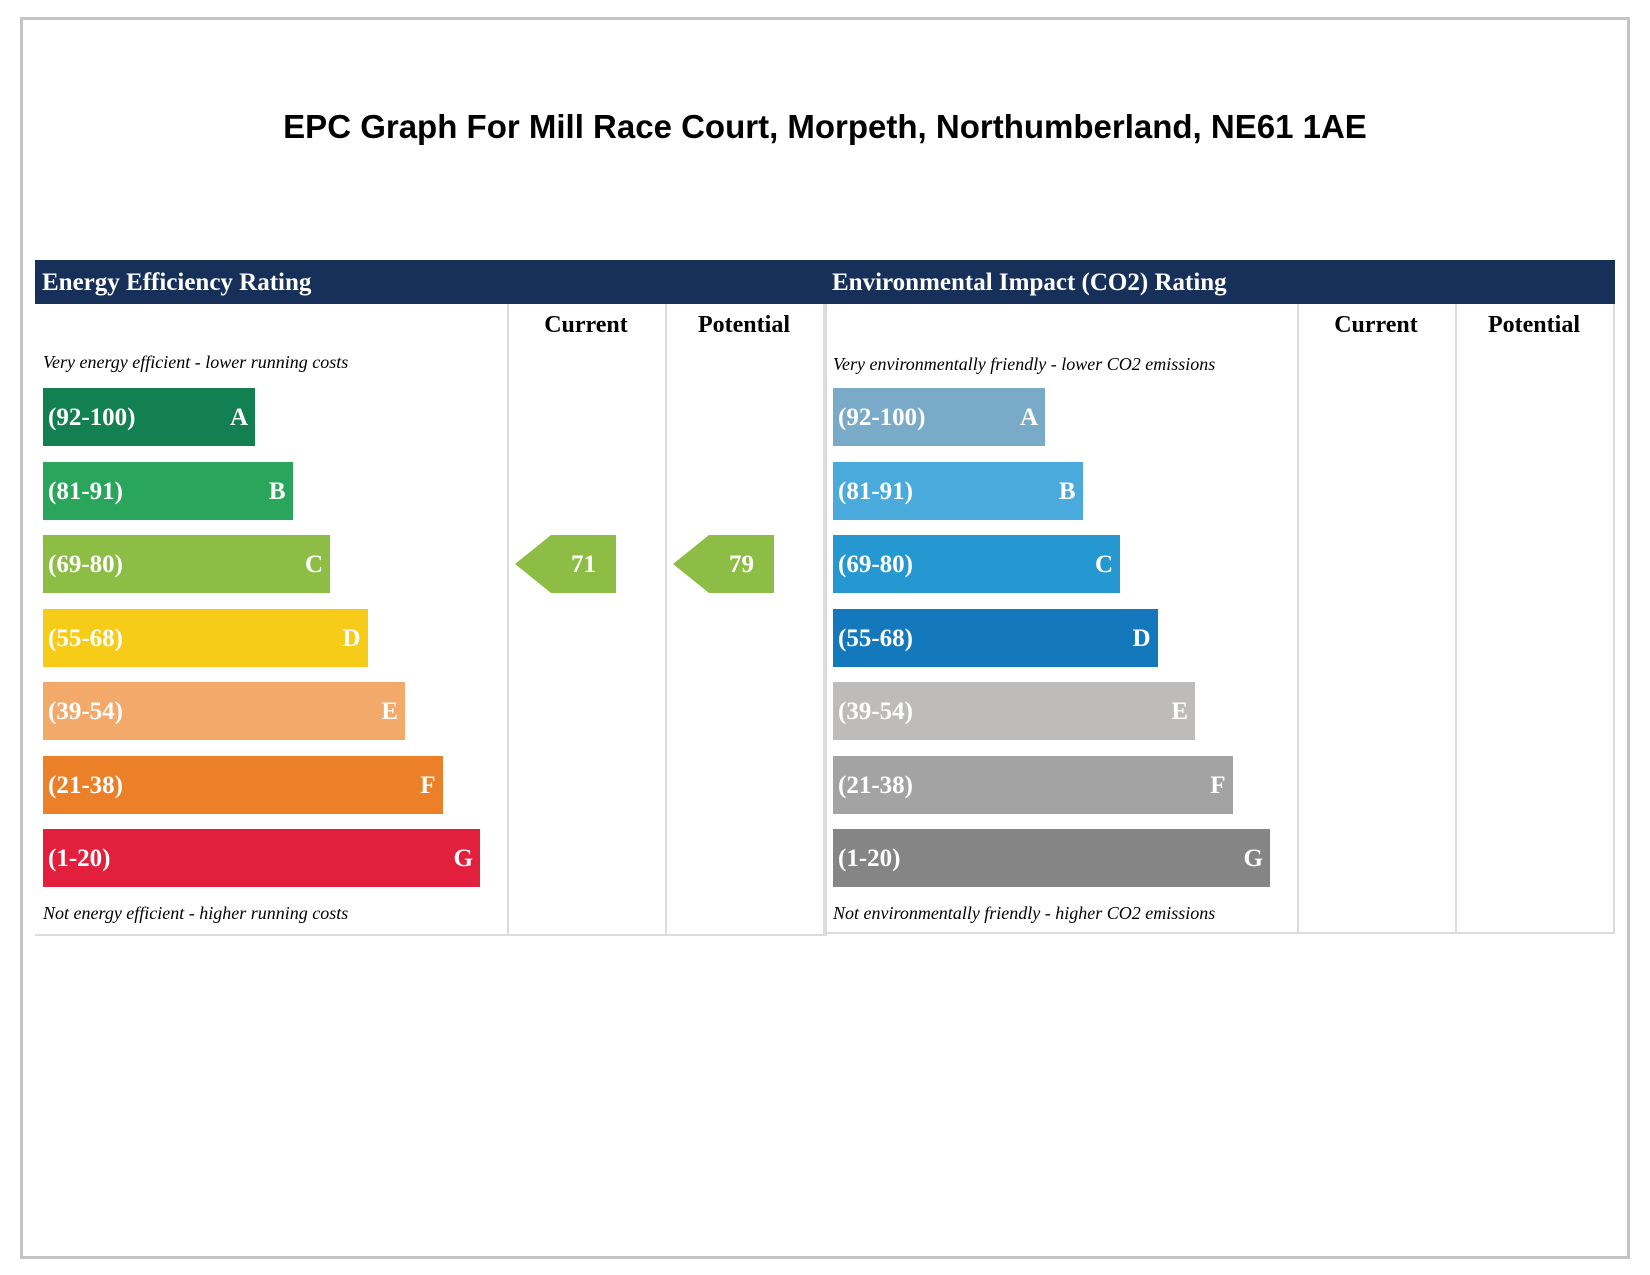 The height and width of the screenshot is (1275, 1650). What do you see at coordinates (1051, 858) in the screenshot?
I see `environmental-band-g: (1-20) G` at bounding box center [1051, 858].